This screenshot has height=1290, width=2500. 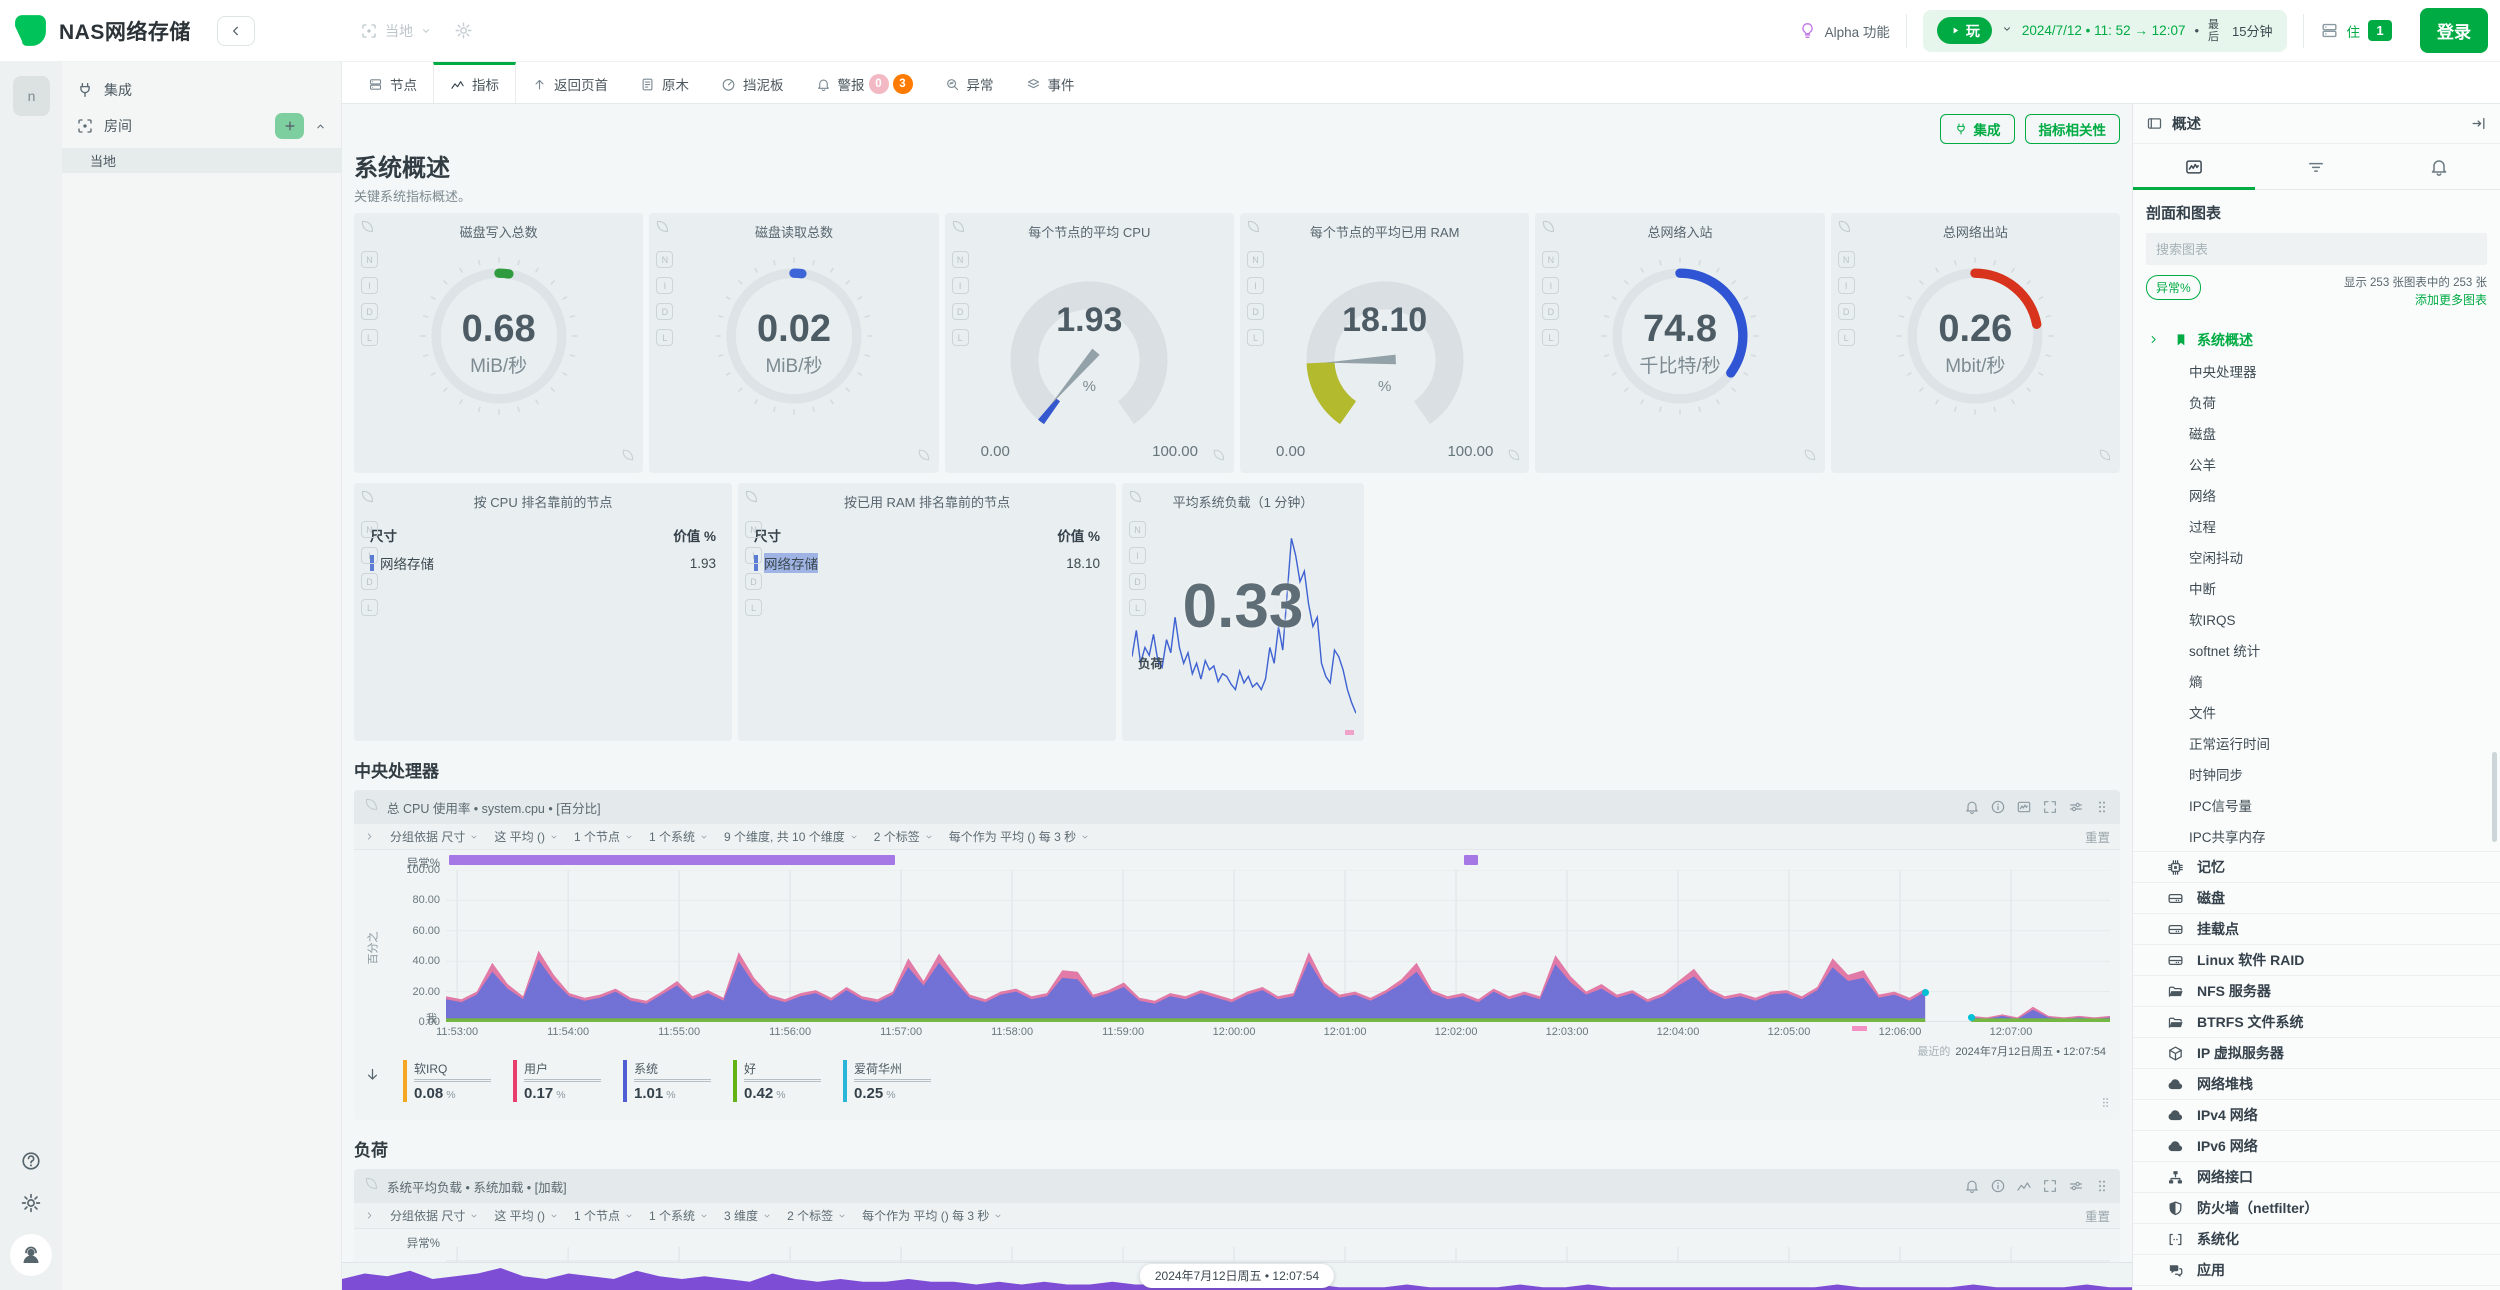 I want to click on tab-alerts, so click(x=2439, y=166).